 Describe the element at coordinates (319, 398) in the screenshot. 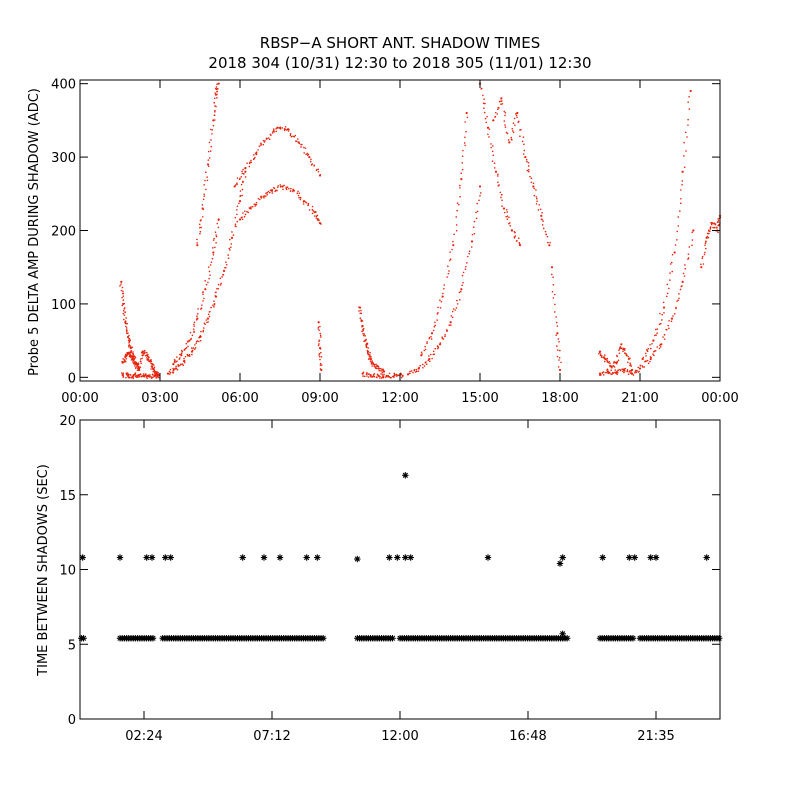

I see `amp-x-tick-label: 09:00` at that location.